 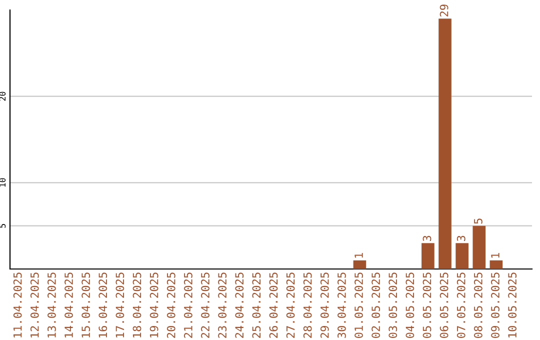 What do you see at coordinates (478, 221) in the screenshot?
I see `data-label: 5` at bounding box center [478, 221].